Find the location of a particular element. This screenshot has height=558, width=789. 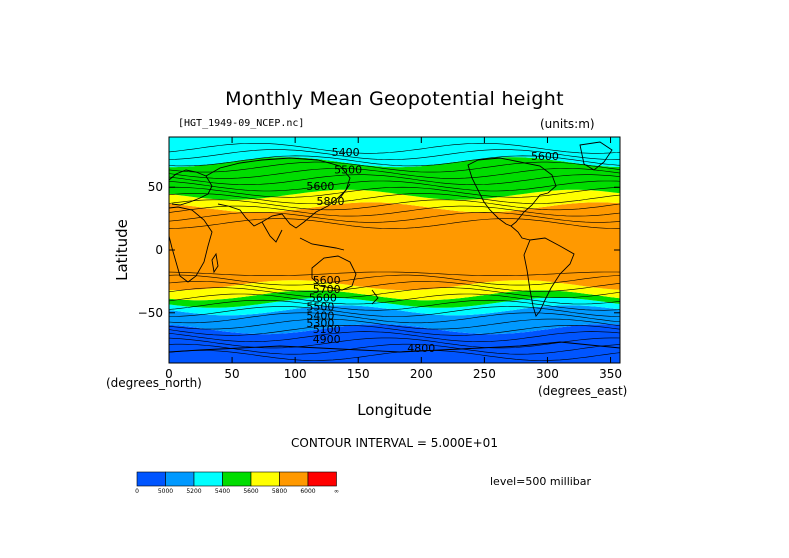

coastline-south-america is located at coordinates (549, 277).